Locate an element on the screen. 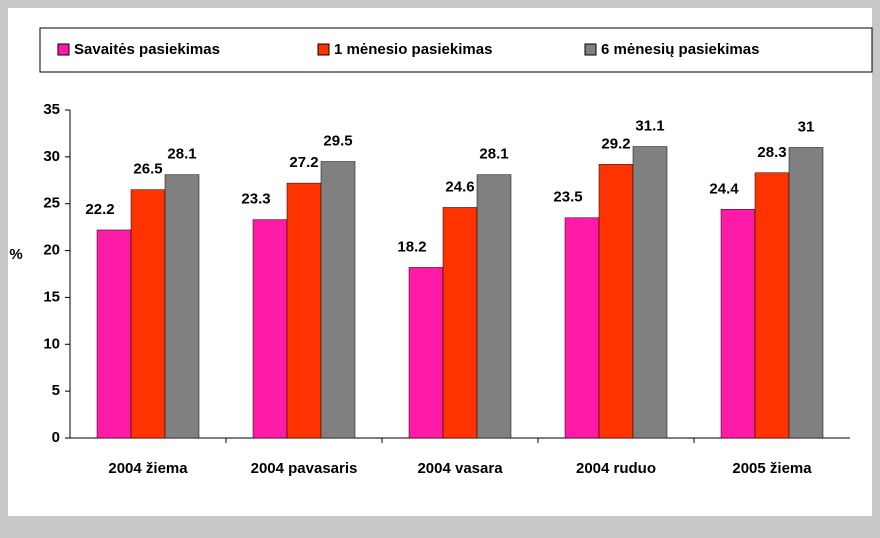  y-tick-label: 20 is located at coordinates (51, 250).